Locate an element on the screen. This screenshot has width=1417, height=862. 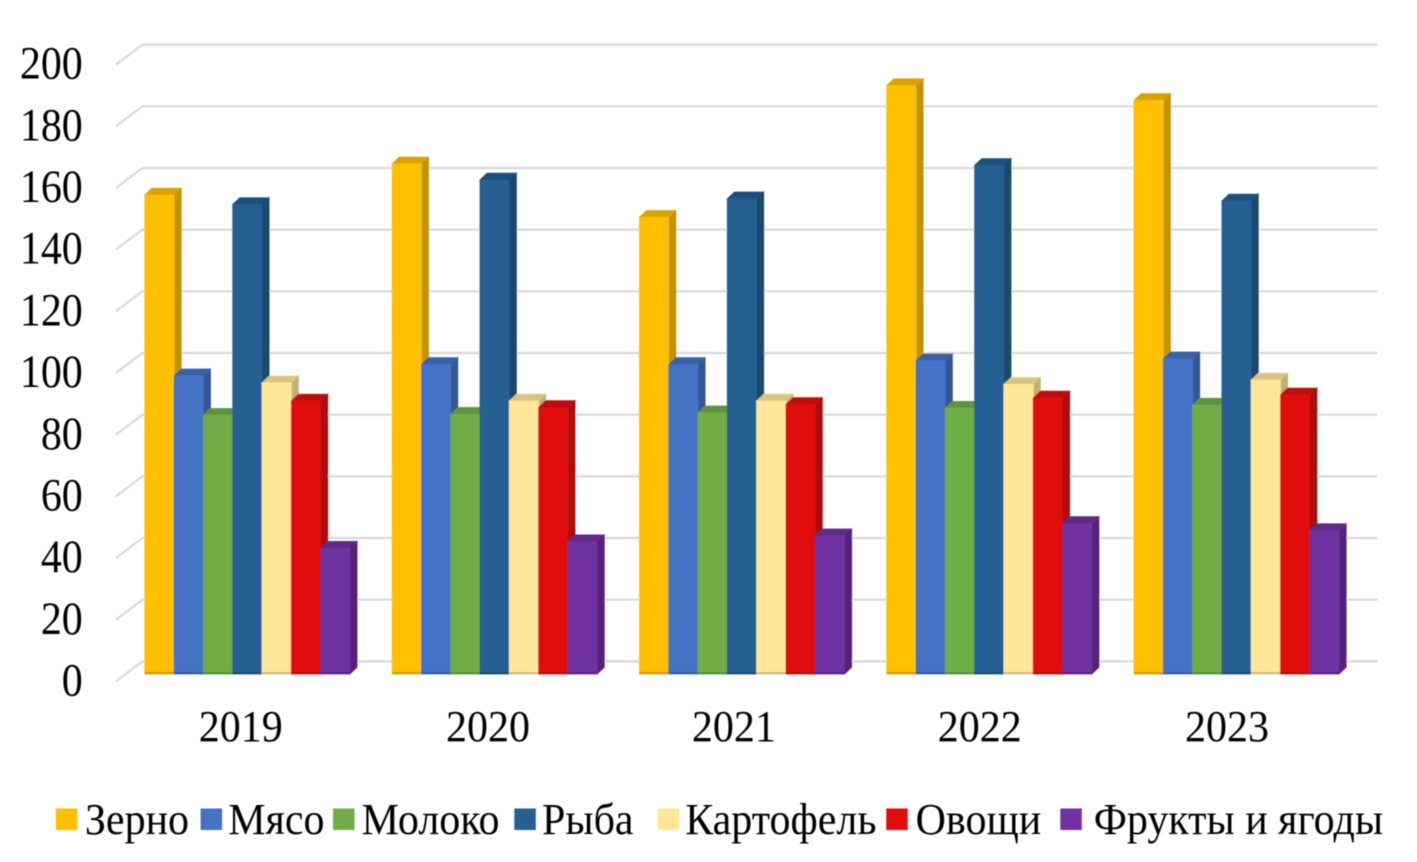
svg-text: 2019 is located at coordinates (241, 727).